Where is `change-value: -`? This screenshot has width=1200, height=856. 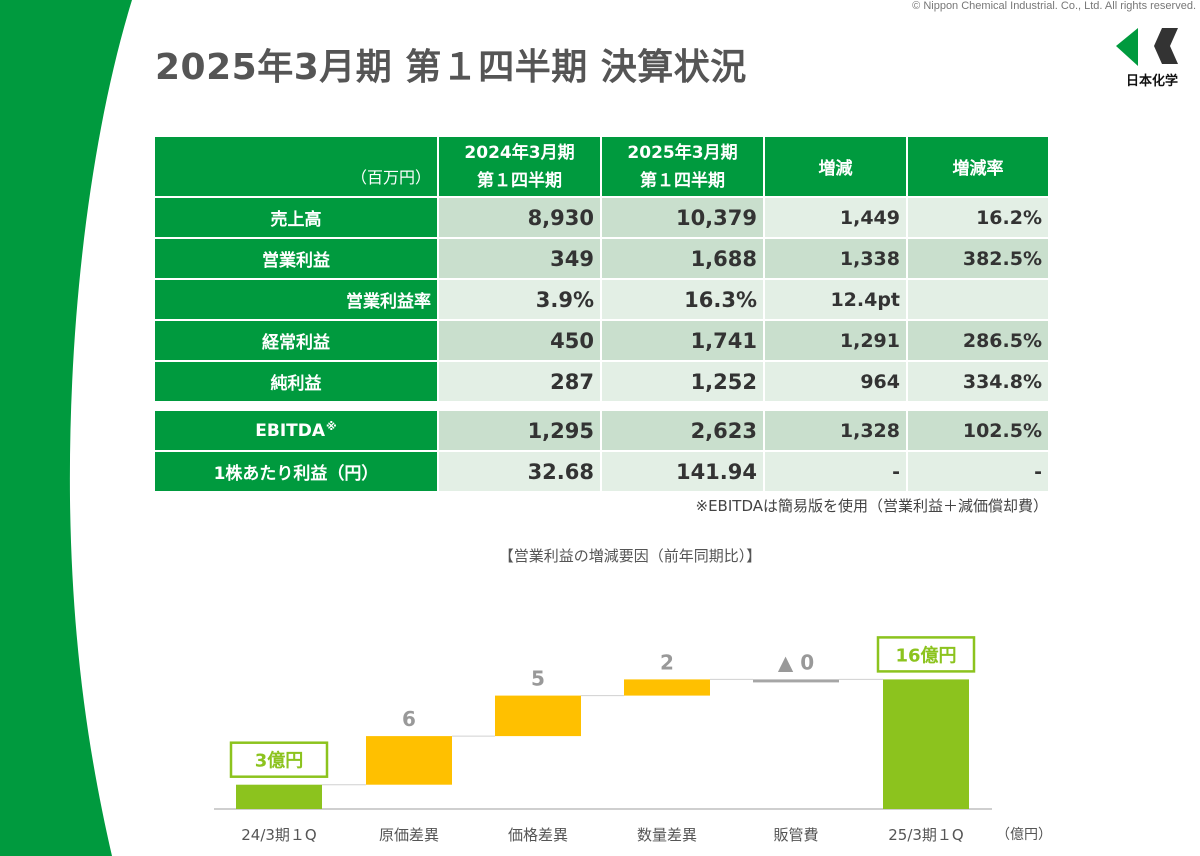
change-value: - is located at coordinates (835, 471).